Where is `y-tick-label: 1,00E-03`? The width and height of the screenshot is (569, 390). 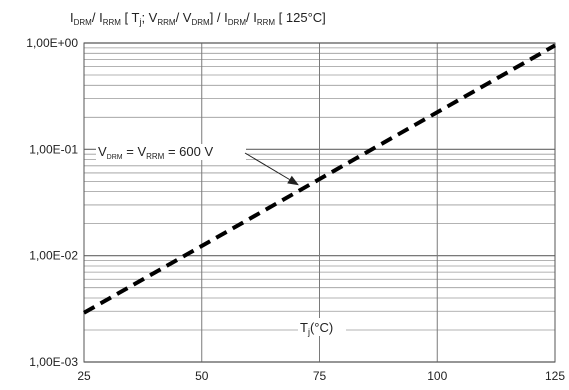
y-tick-label: 1,00E-03 is located at coordinates (53, 362).